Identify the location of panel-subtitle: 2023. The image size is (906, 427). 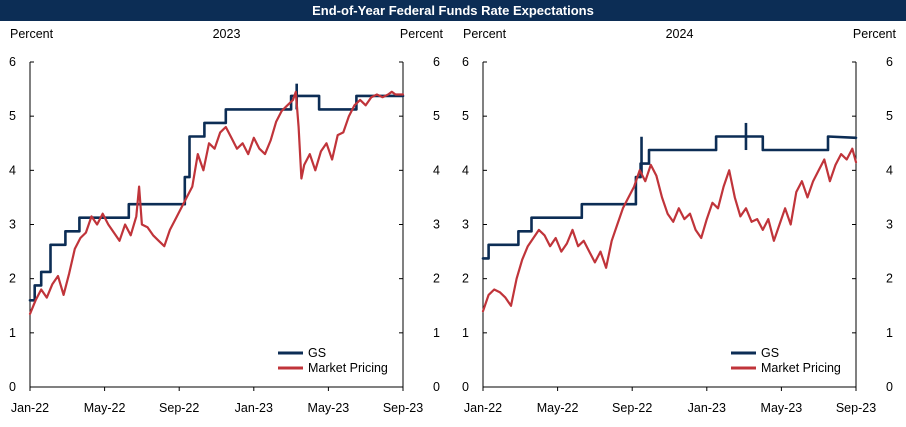
(227, 34).